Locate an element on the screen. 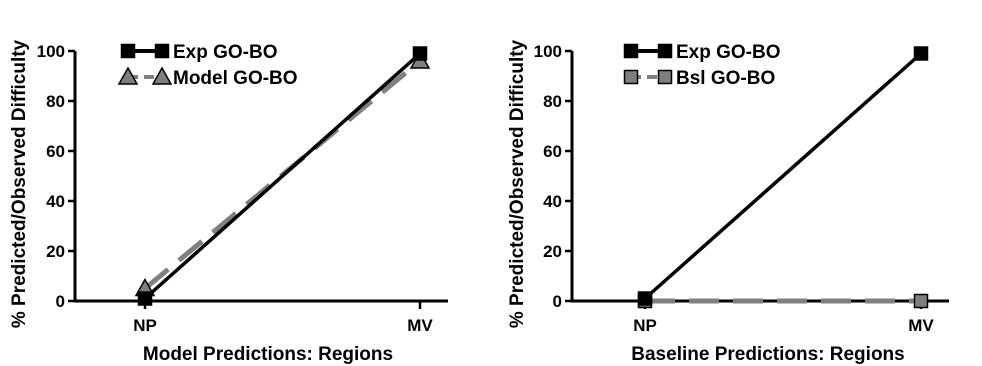 The image size is (982, 366). x-axis-title: Model Predictions: Regions is located at coordinates (268, 354).